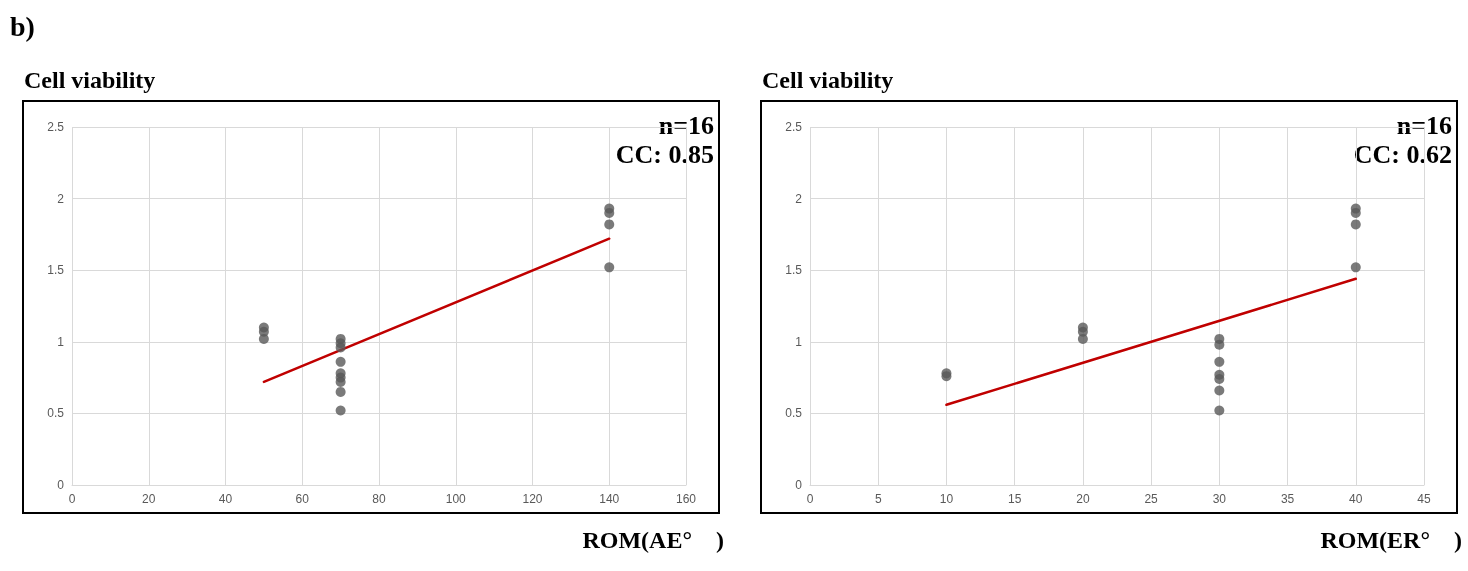 This screenshot has height=571, width=1468. Describe the element at coordinates (1219, 499) in the screenshot. I see `x-tick-label: 30` at that location.